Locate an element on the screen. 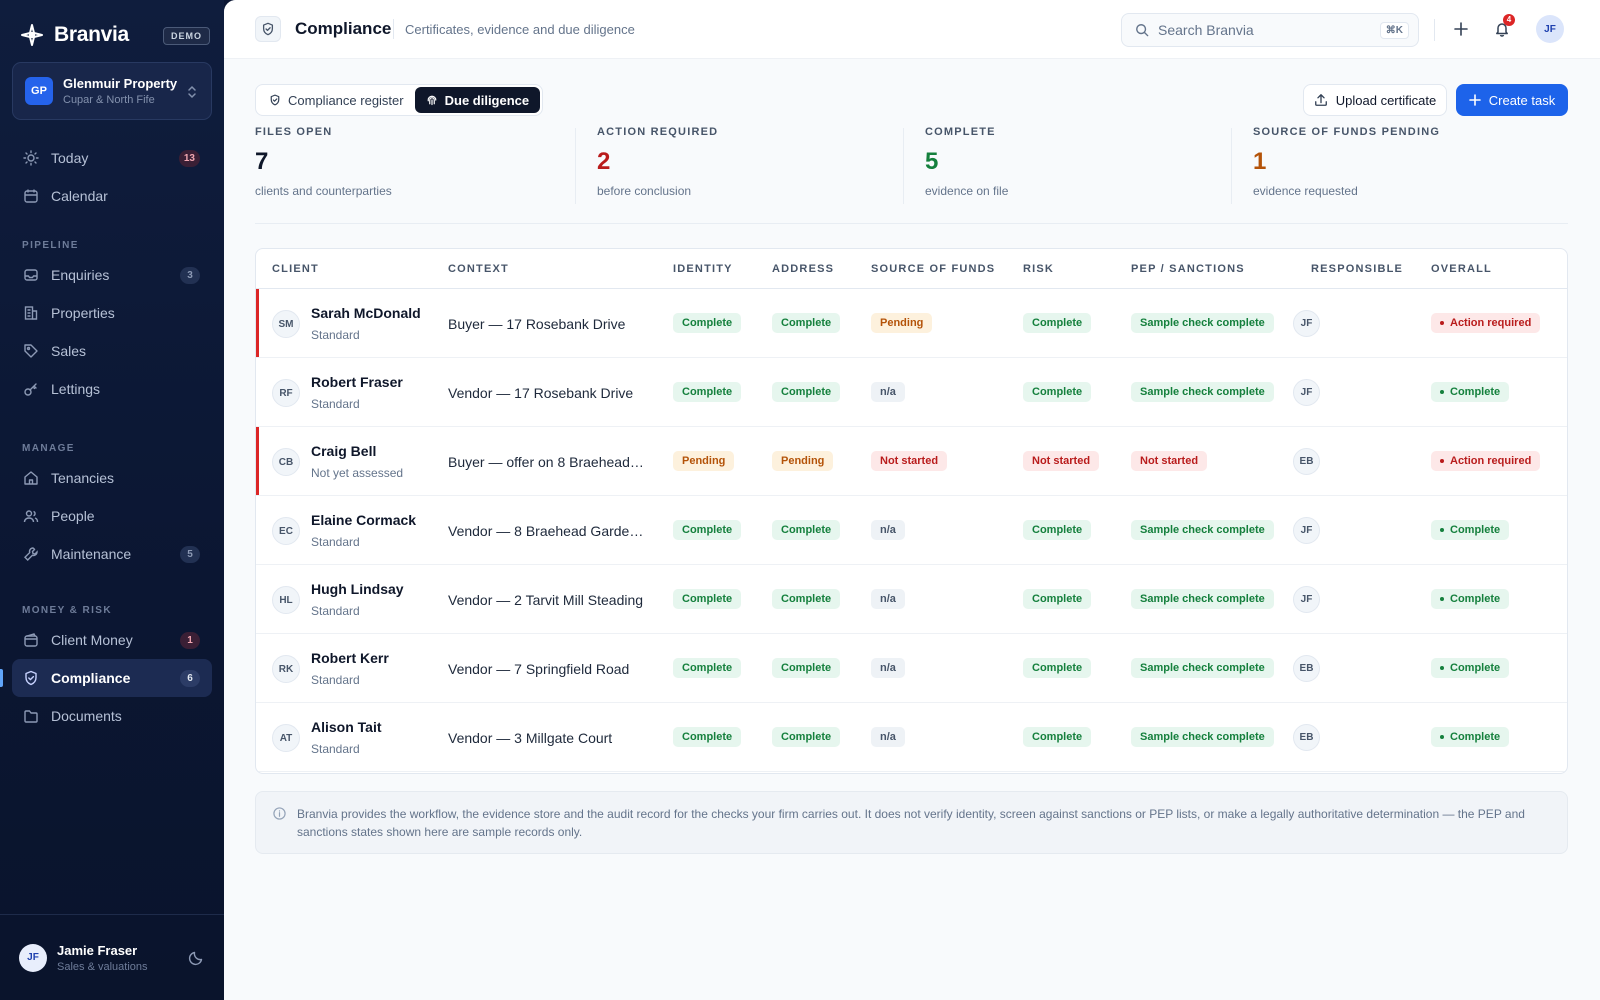 The image size is (1600, 1000). page-subtitle: Certificates, evidence and due diligence is located at coordinates (520, 29).